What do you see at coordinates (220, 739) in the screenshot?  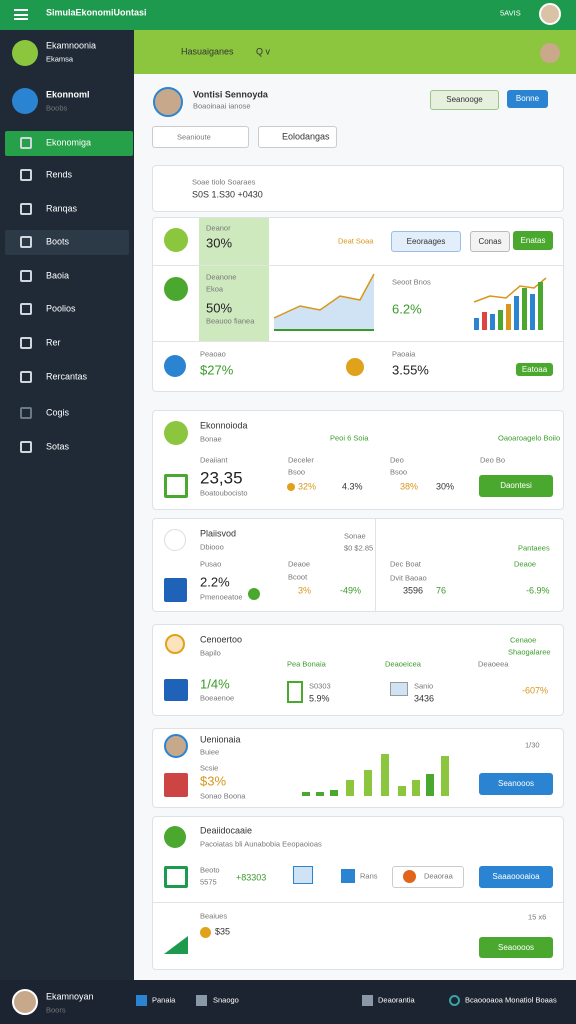 I see `title: Uenionaia` at bounding box center [220, 739].